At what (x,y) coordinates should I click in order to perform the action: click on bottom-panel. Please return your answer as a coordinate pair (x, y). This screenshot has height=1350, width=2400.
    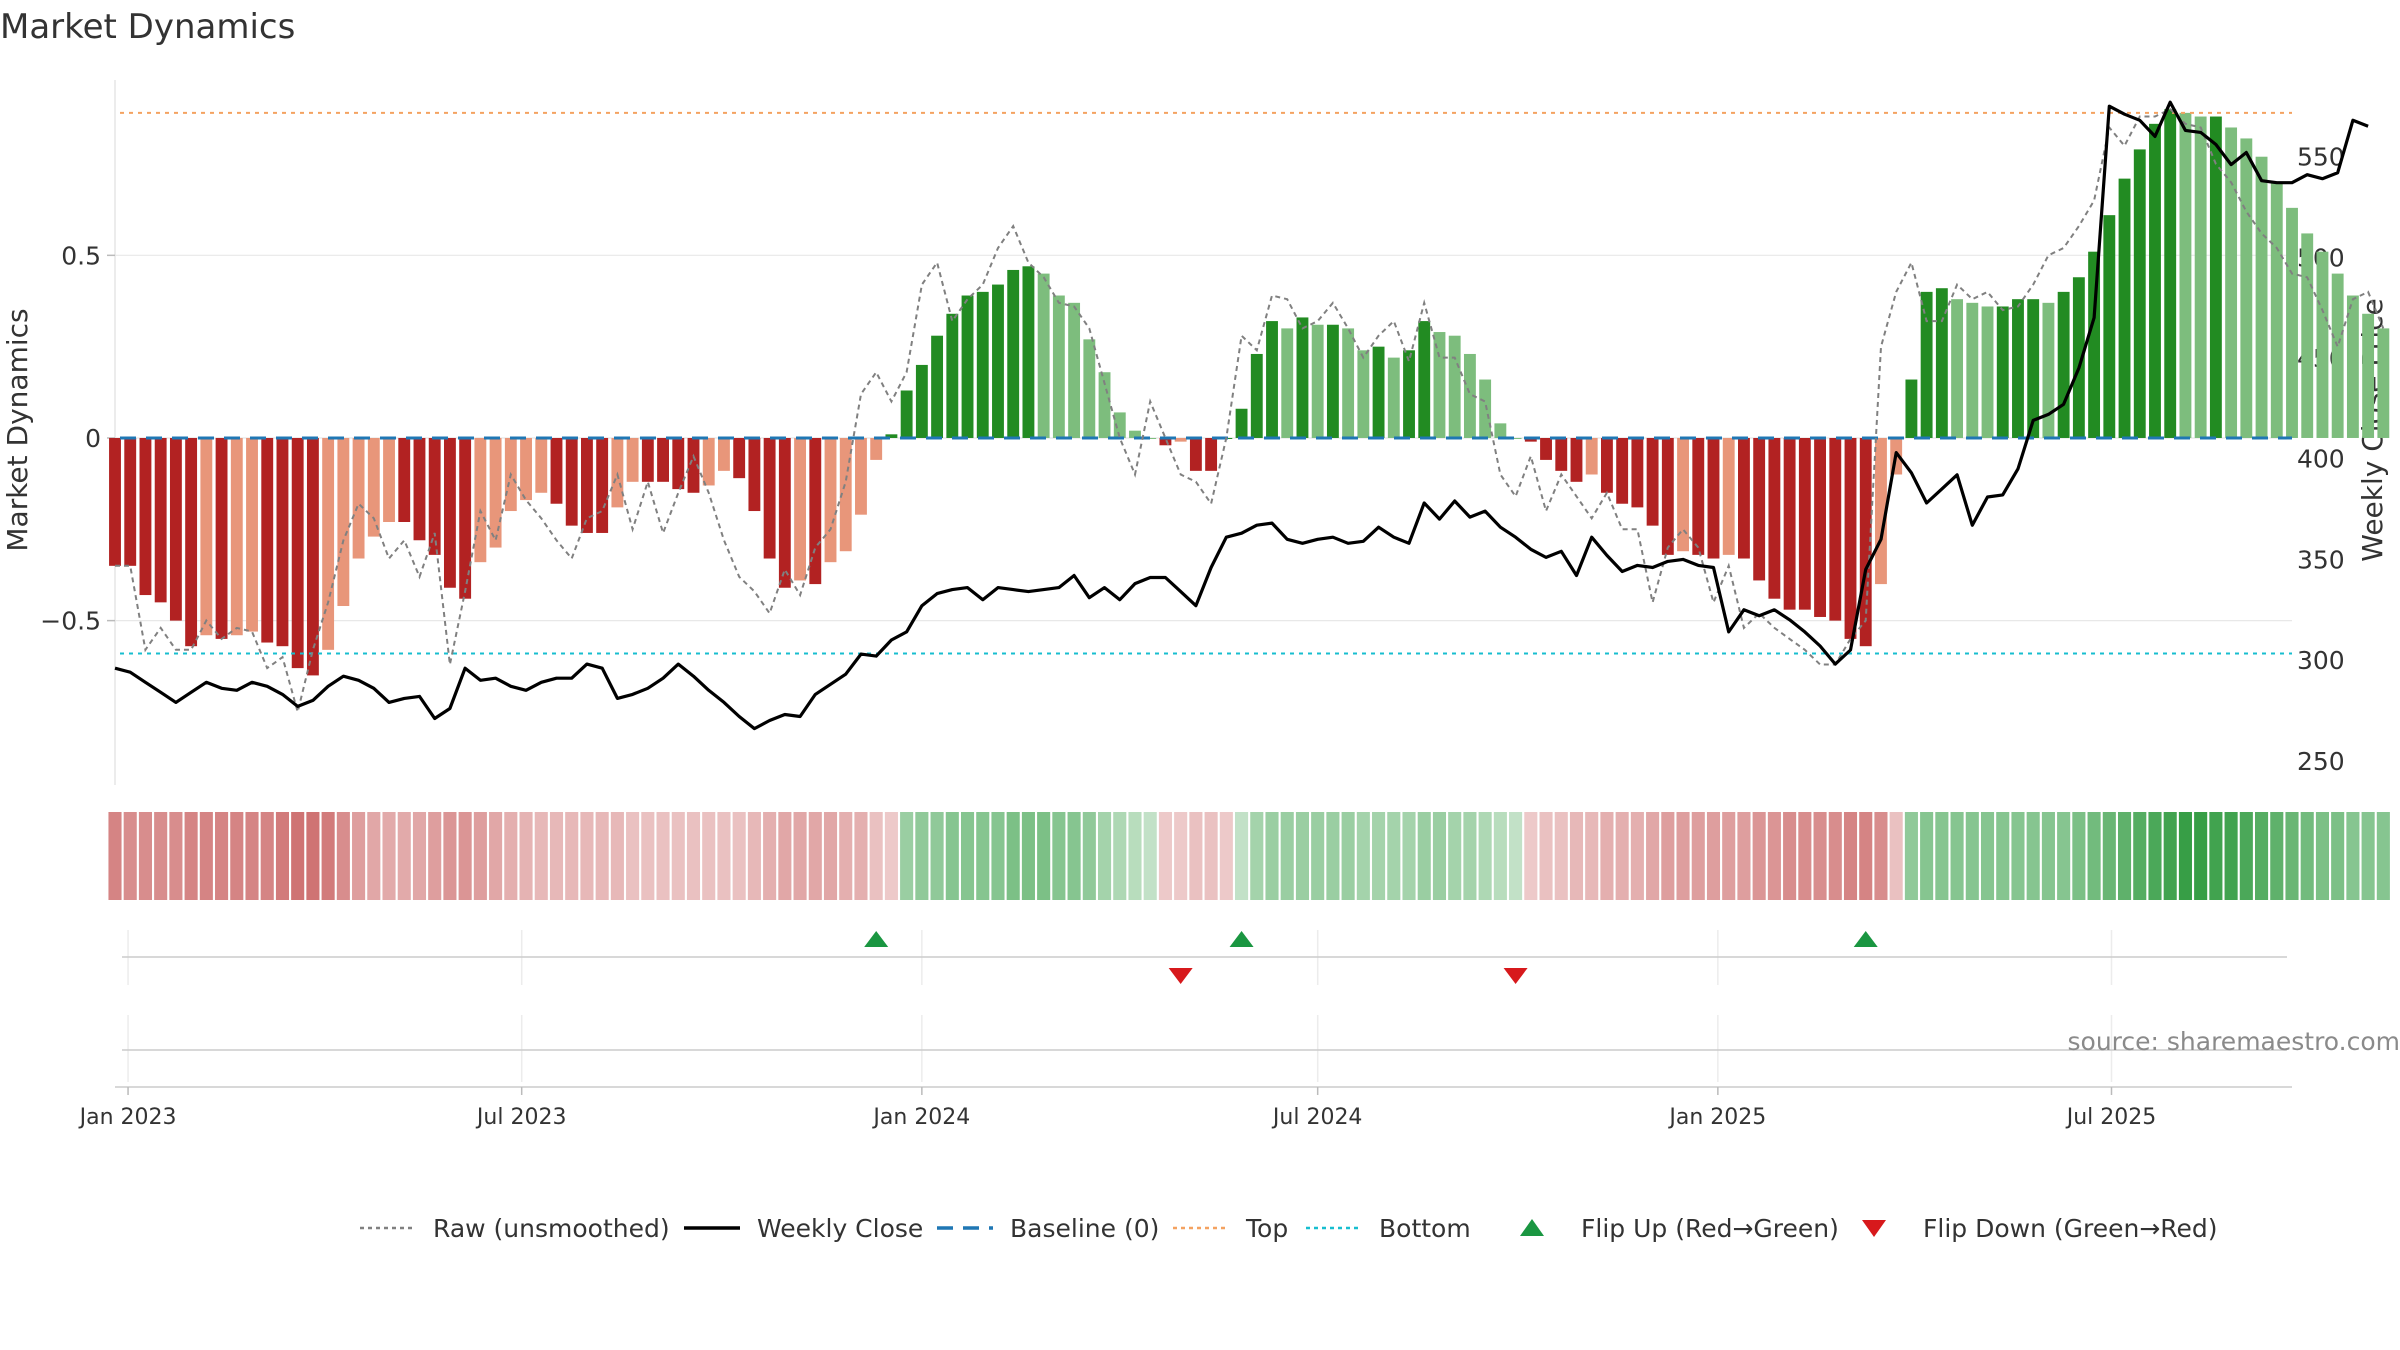
    Looking at the image, I should click on (1204, 1048).